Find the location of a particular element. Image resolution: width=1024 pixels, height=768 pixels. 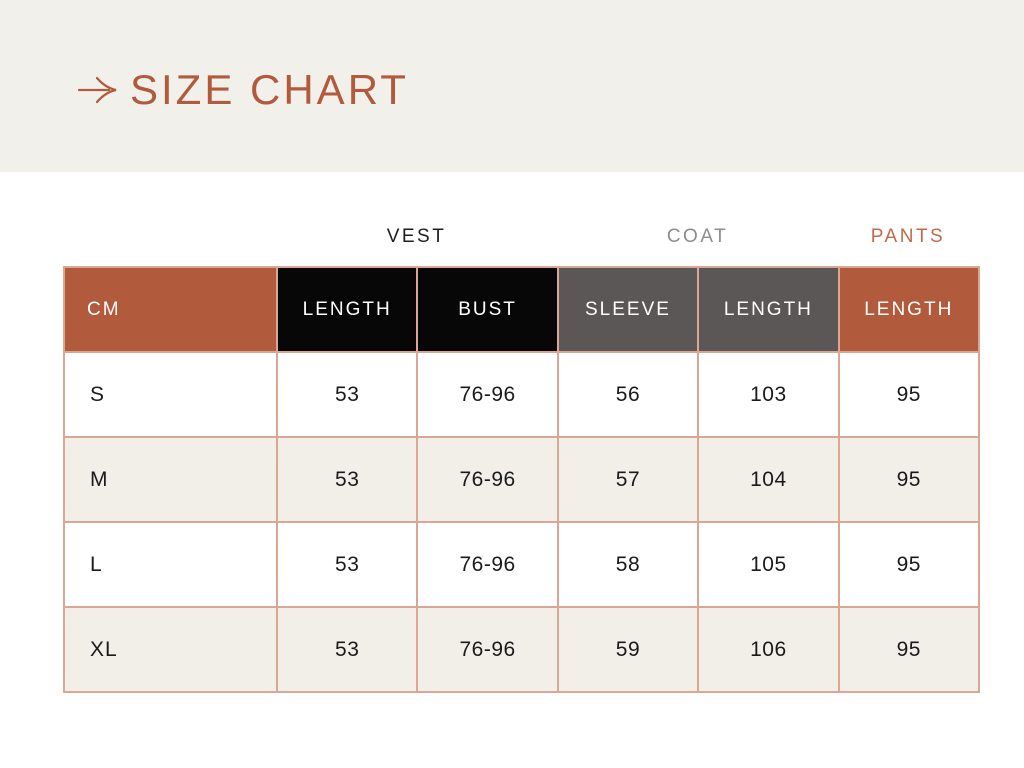

col-header-vest-bust: BUST is located at coordinates (487, 309).